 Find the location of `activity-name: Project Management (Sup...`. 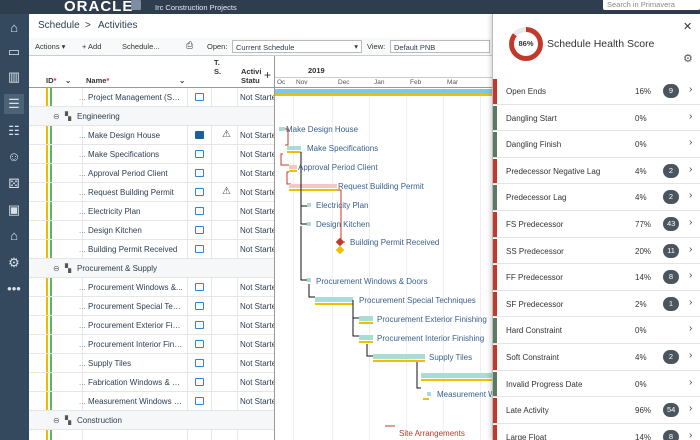

activity-name: Project Management (Sup... is located at coordinates (136, 97).